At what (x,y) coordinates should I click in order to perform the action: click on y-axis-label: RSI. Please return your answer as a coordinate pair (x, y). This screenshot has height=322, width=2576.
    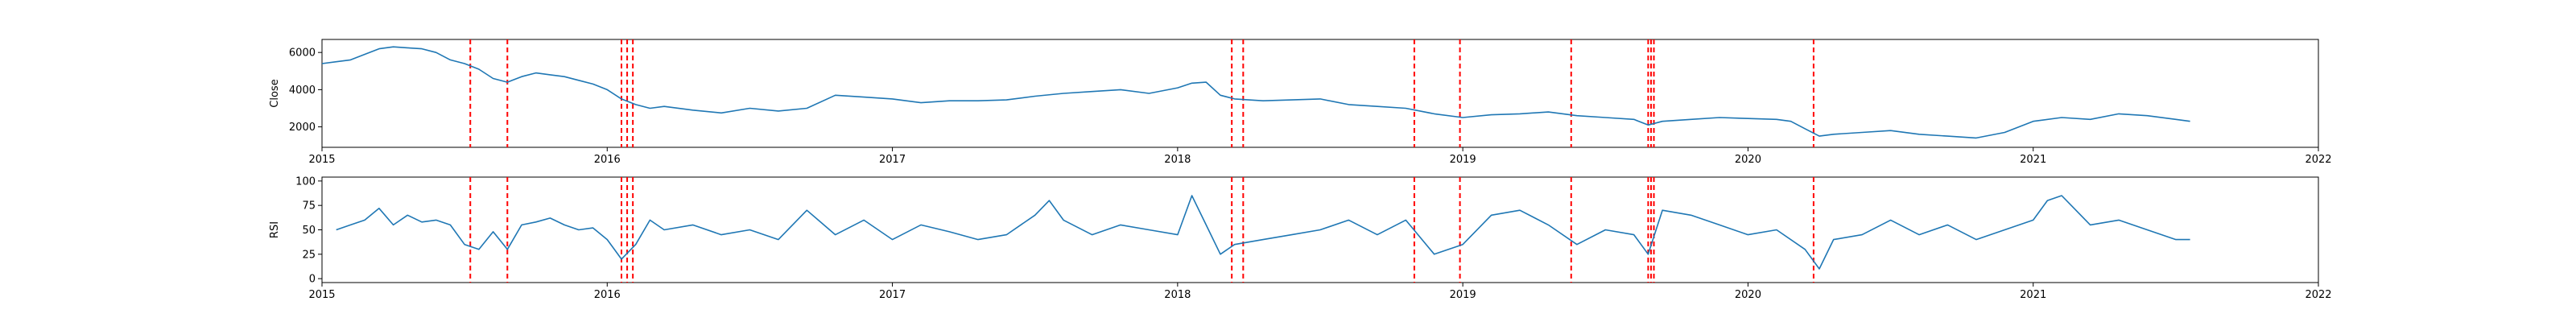
    Looking at the image, I should click on (275, 229).